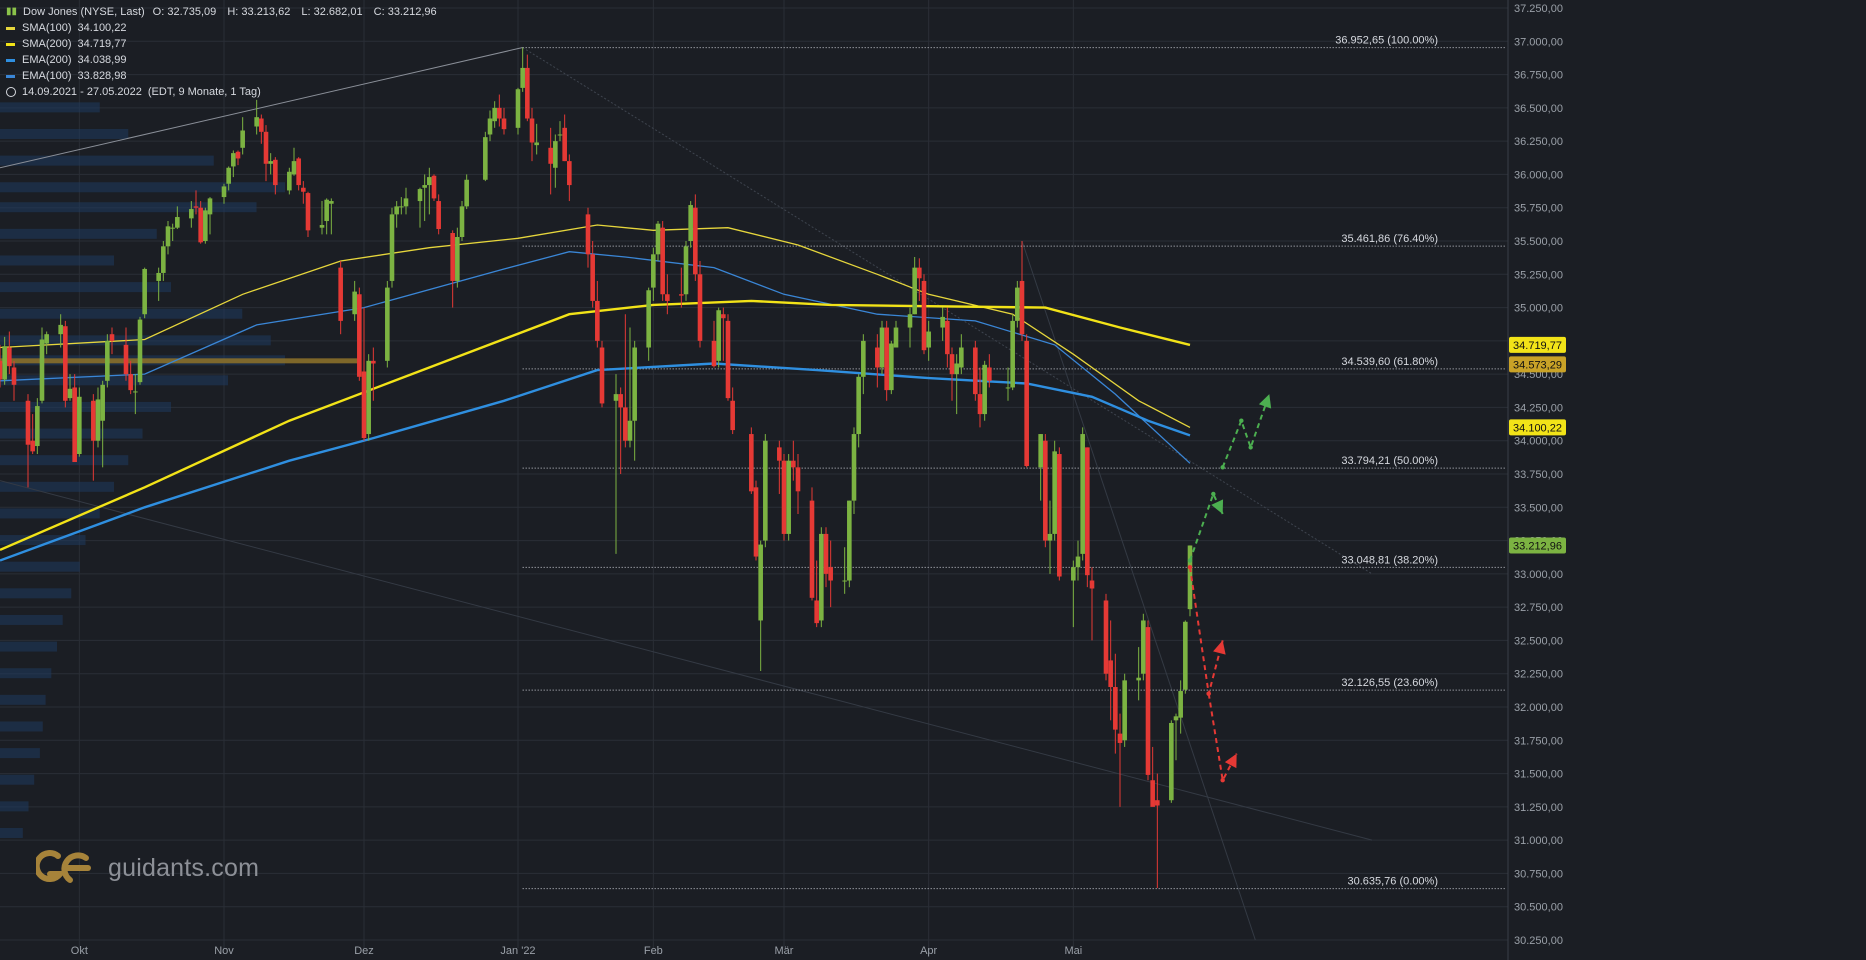 The image size is (1866, 960). Describe the element at coordinates (221, 44) in the screenshot. I see `legend-sma200: SMA(200) 34.719,77` at that location.